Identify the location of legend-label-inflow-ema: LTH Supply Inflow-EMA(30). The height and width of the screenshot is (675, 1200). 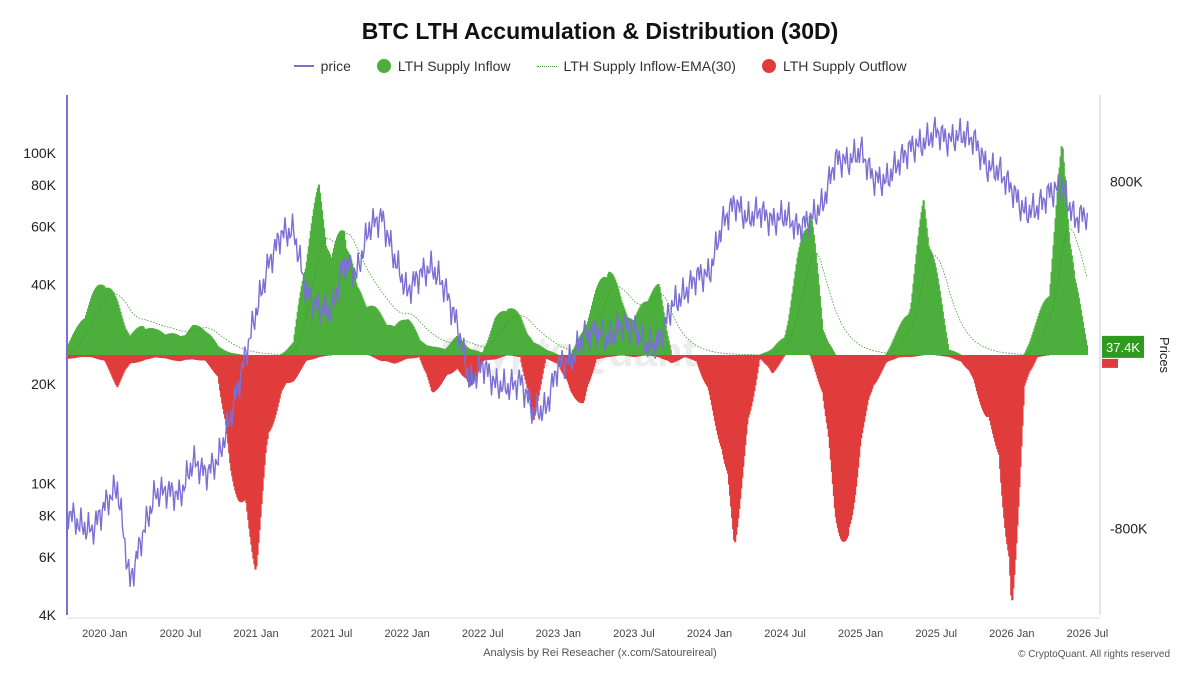
(649, 66).